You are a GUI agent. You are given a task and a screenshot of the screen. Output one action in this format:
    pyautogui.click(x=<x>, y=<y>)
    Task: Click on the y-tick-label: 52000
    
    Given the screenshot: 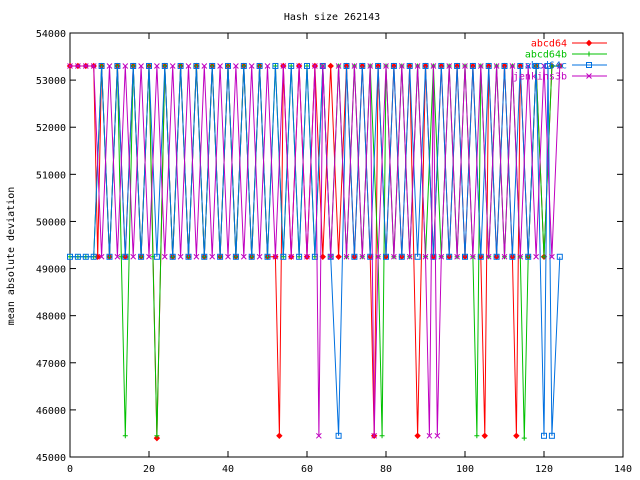 What is the action you would take?
    pyautogui.click(x=51, y=128)
    